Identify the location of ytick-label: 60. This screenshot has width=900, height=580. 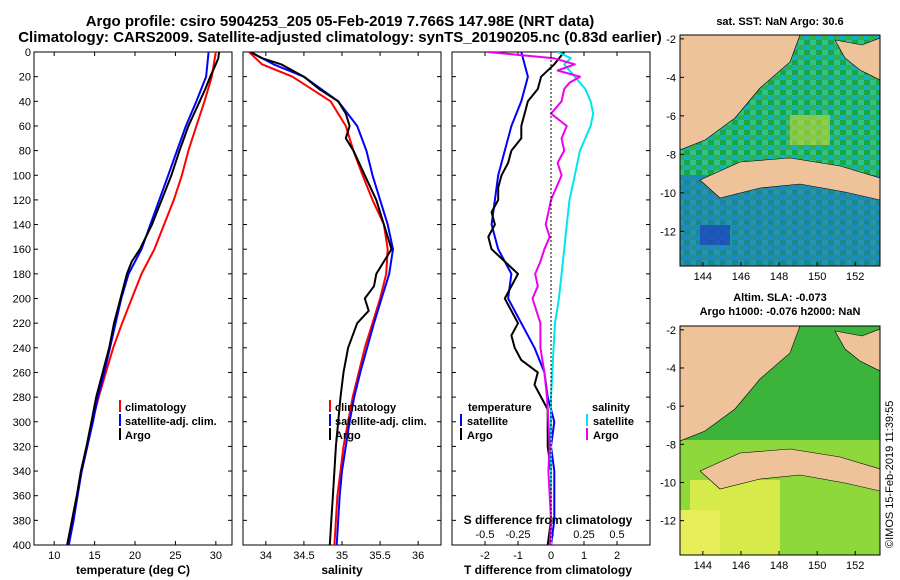
(25, 127).